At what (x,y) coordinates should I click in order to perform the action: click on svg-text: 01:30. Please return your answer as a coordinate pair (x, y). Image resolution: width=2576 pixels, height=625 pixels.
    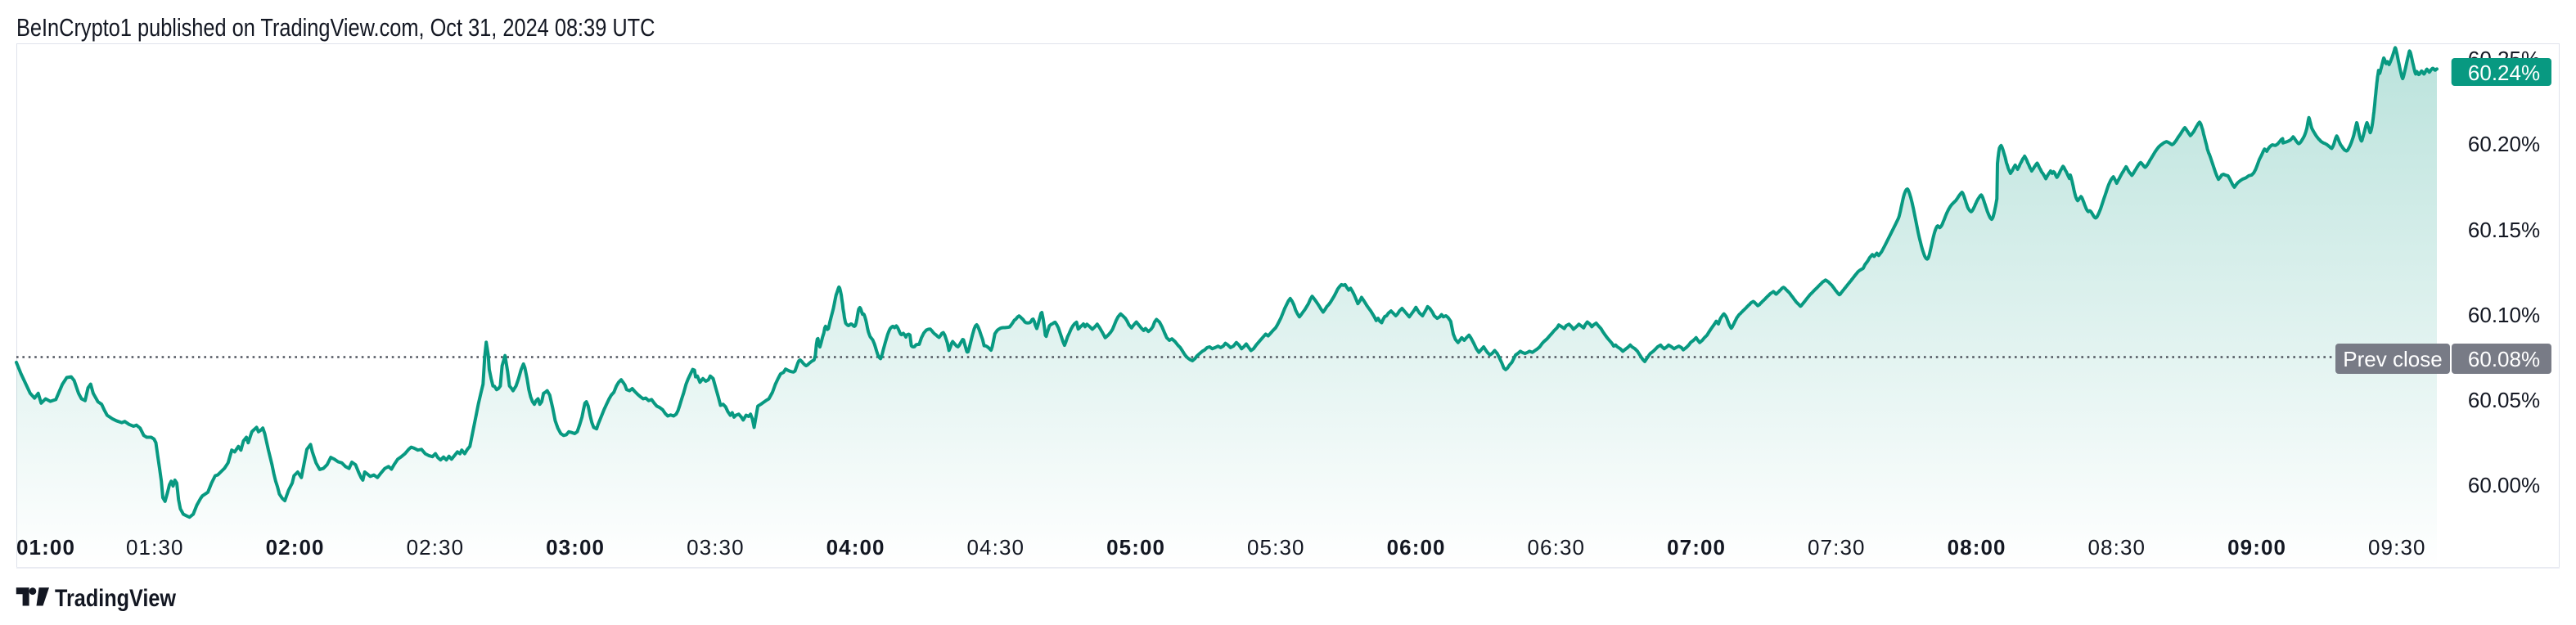
    Looking at the image, I should click on (155, 547).